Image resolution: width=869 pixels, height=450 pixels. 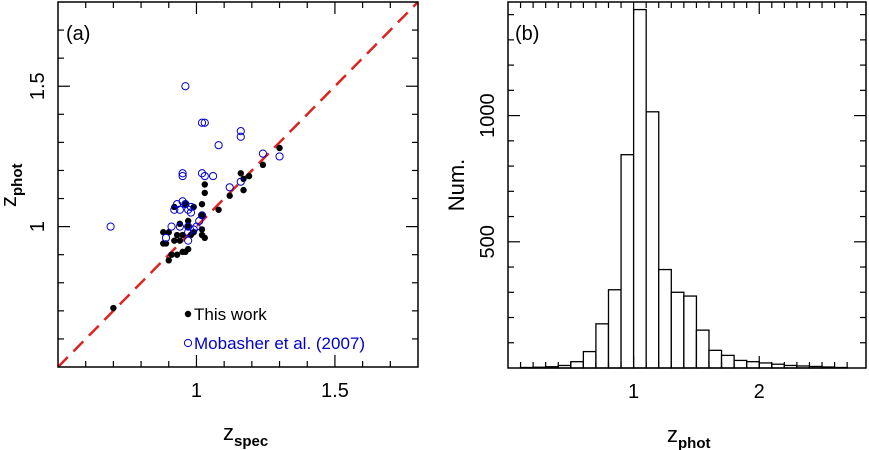 I want to click on y-tick-label: 1.5, so click(x=38, y=86).